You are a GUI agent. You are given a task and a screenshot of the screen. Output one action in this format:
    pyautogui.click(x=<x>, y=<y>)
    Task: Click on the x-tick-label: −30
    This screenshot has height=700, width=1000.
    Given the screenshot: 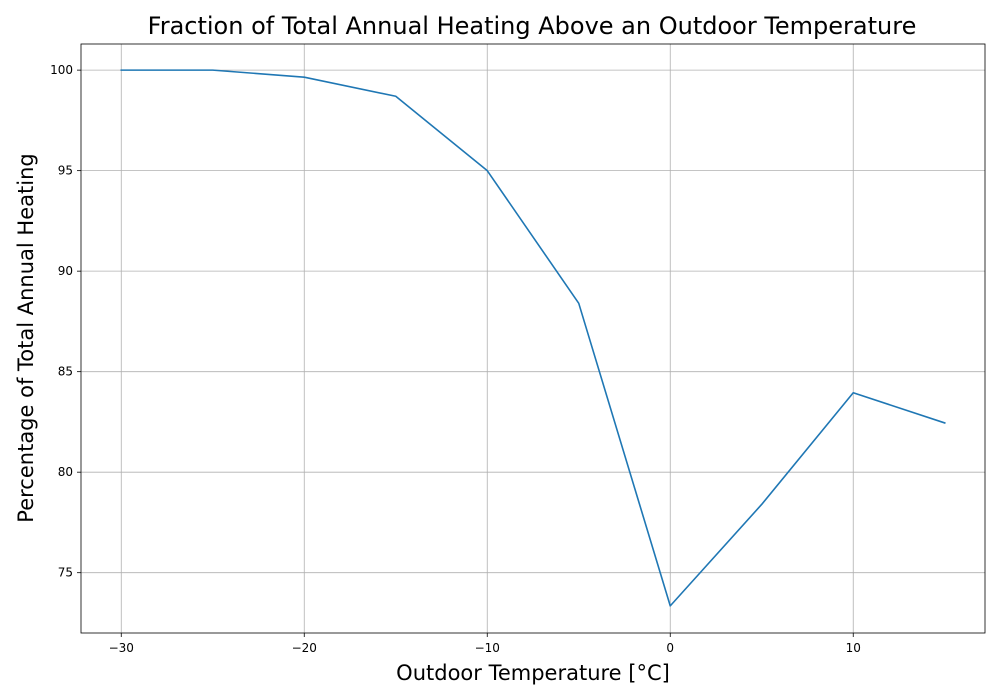 What is the action you would take?
    pyautogui.click(x=121, y=648)
    